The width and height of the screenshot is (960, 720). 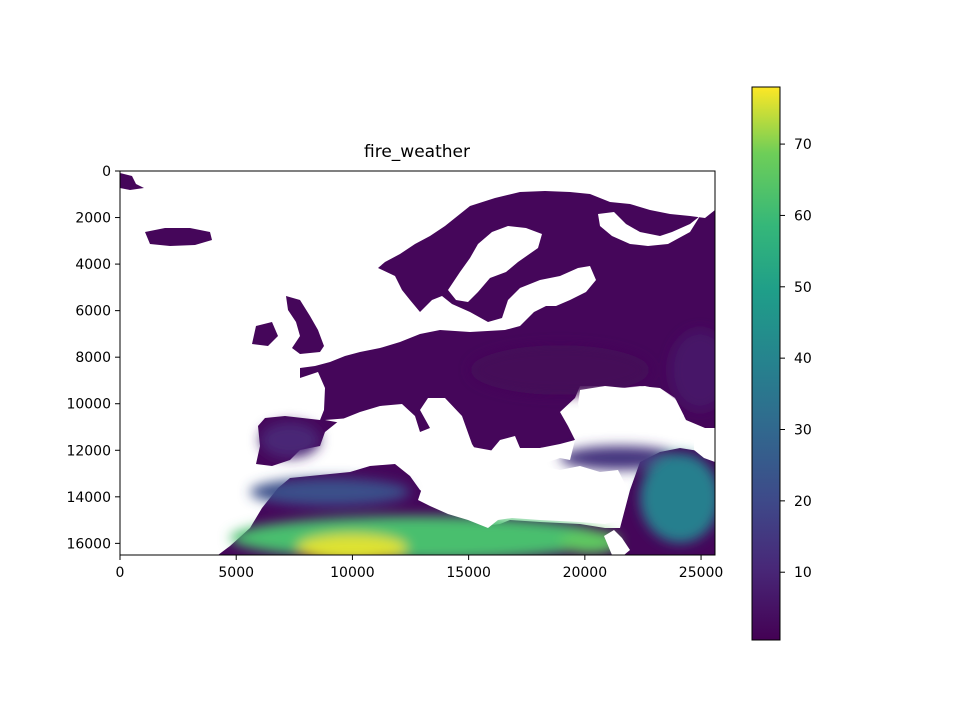 I want to click on heat-russia-east, so click(x=692, y=370).